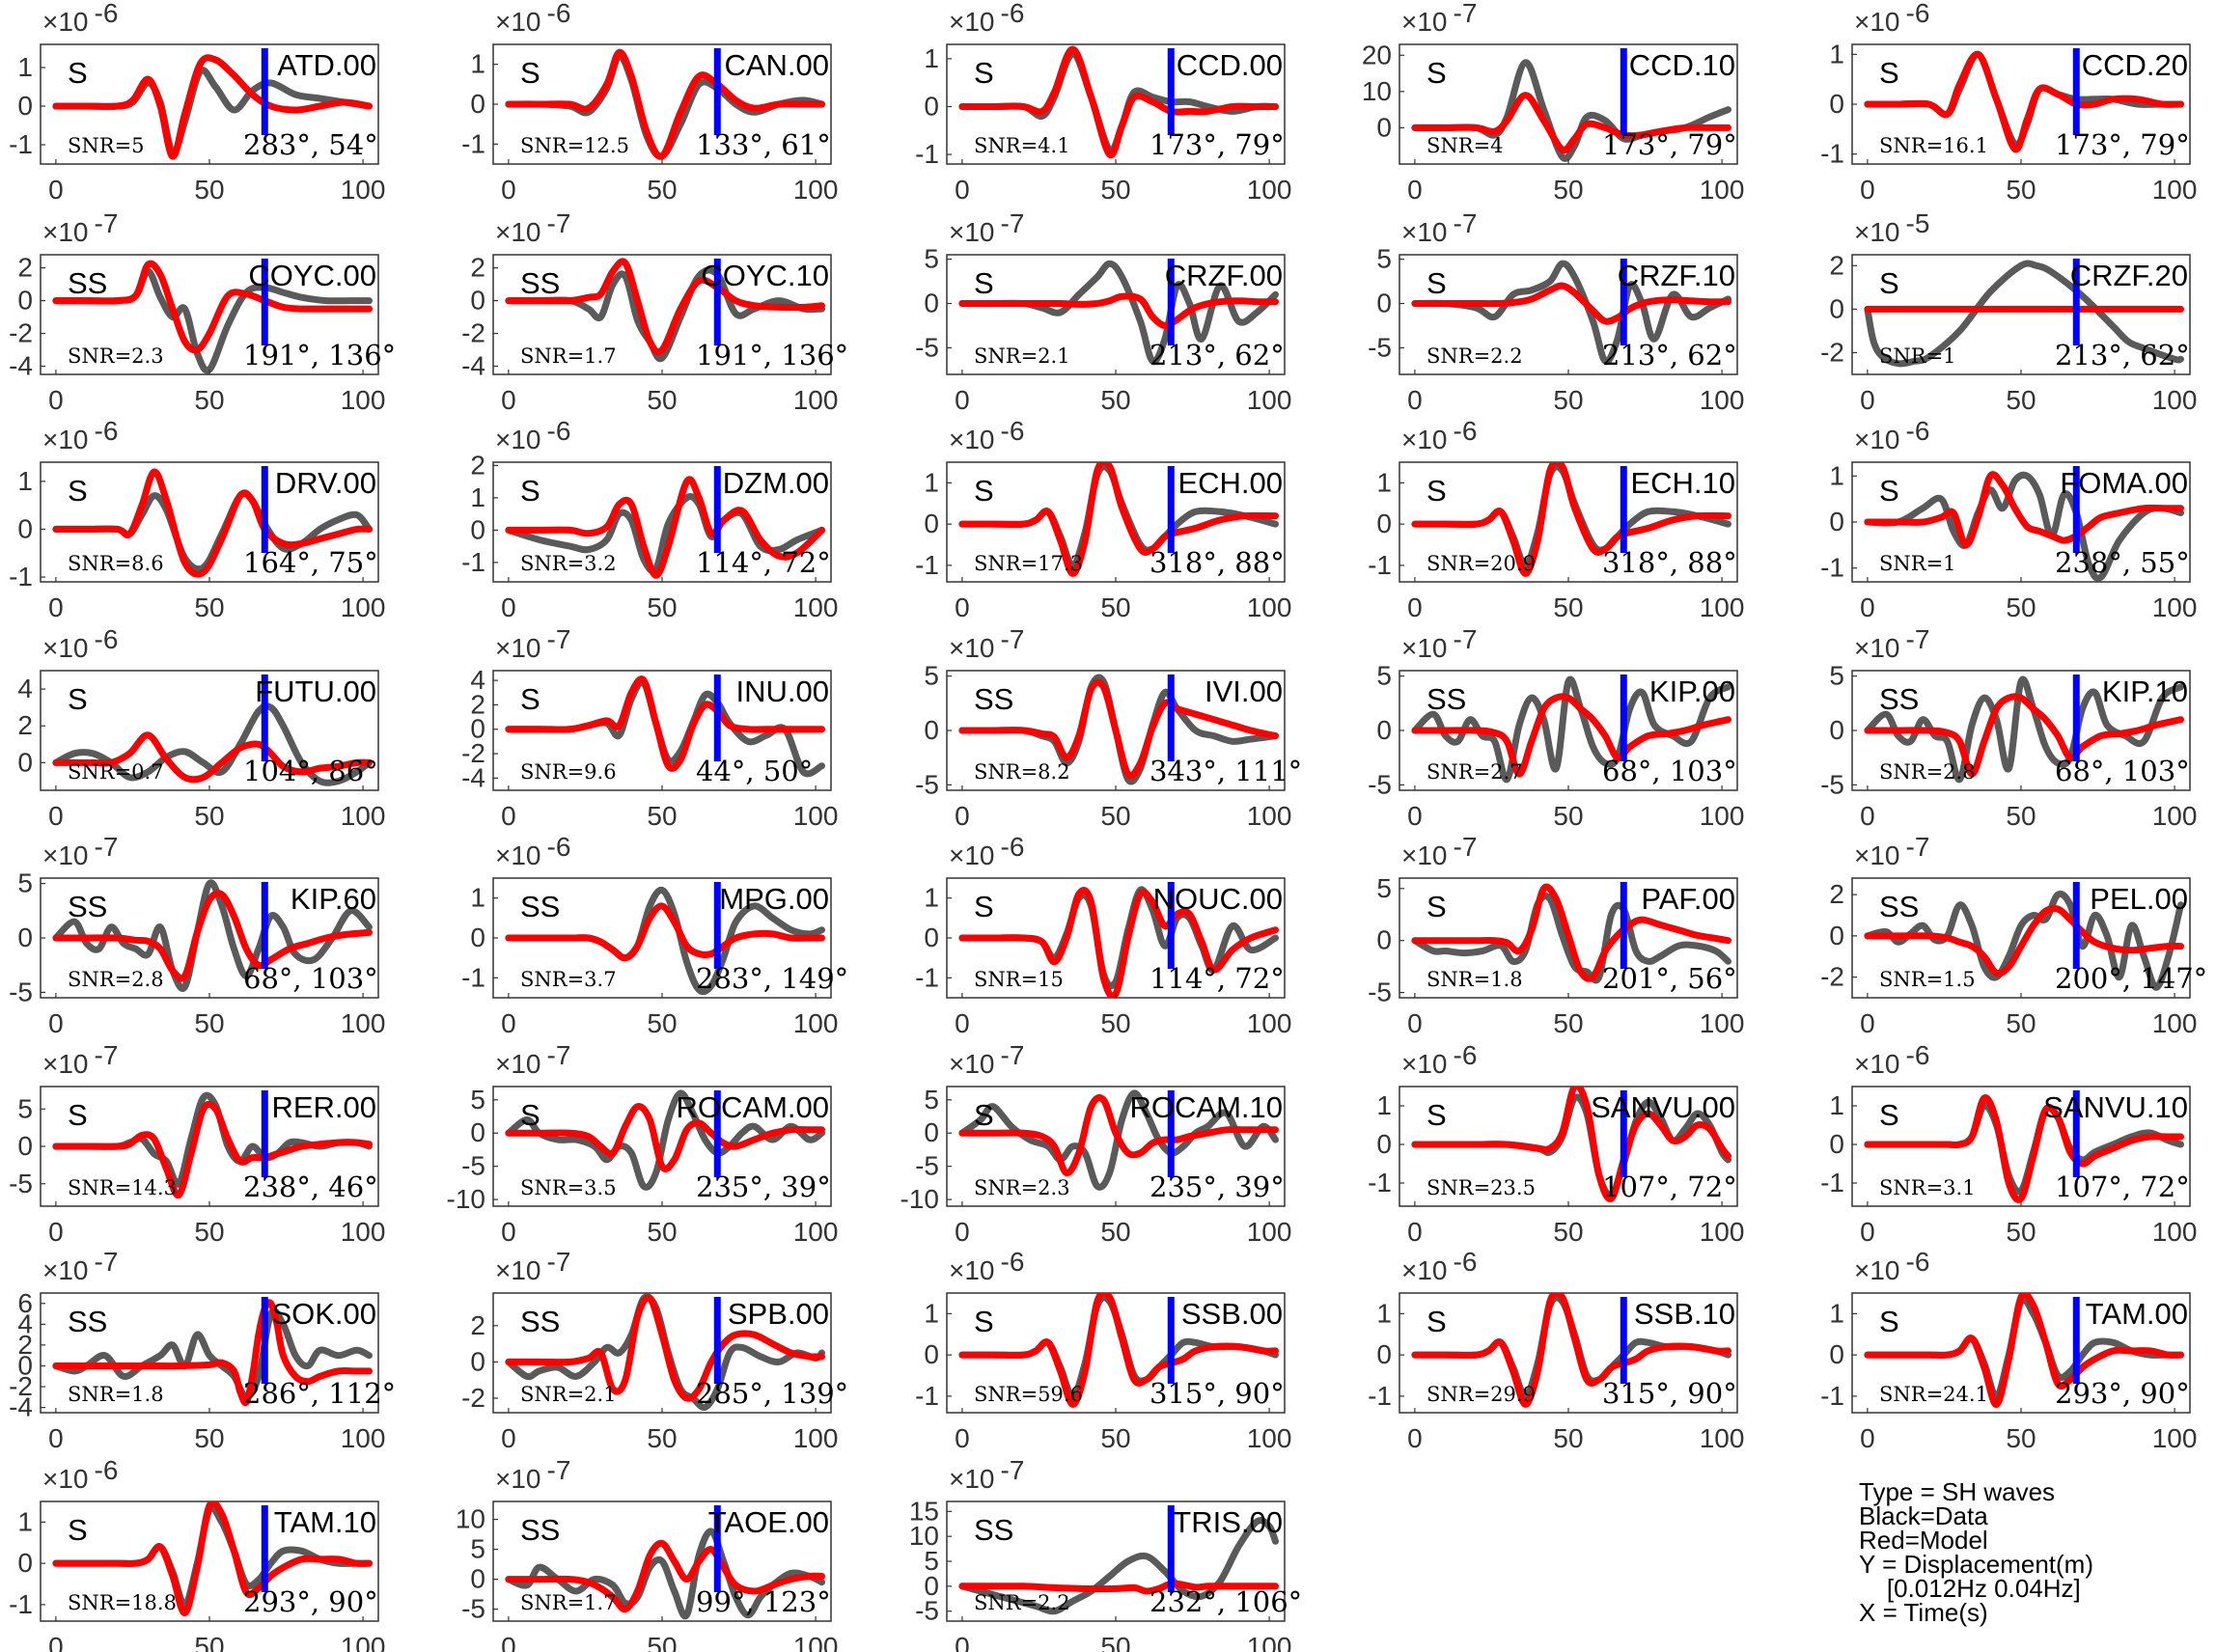 The width and height of the screenshot is (2216, 1652). What do you see at coordinates (753, 1107) in the screenshot?
I see `station-label: ROCAM.00` at bounding box center [753, 1107].